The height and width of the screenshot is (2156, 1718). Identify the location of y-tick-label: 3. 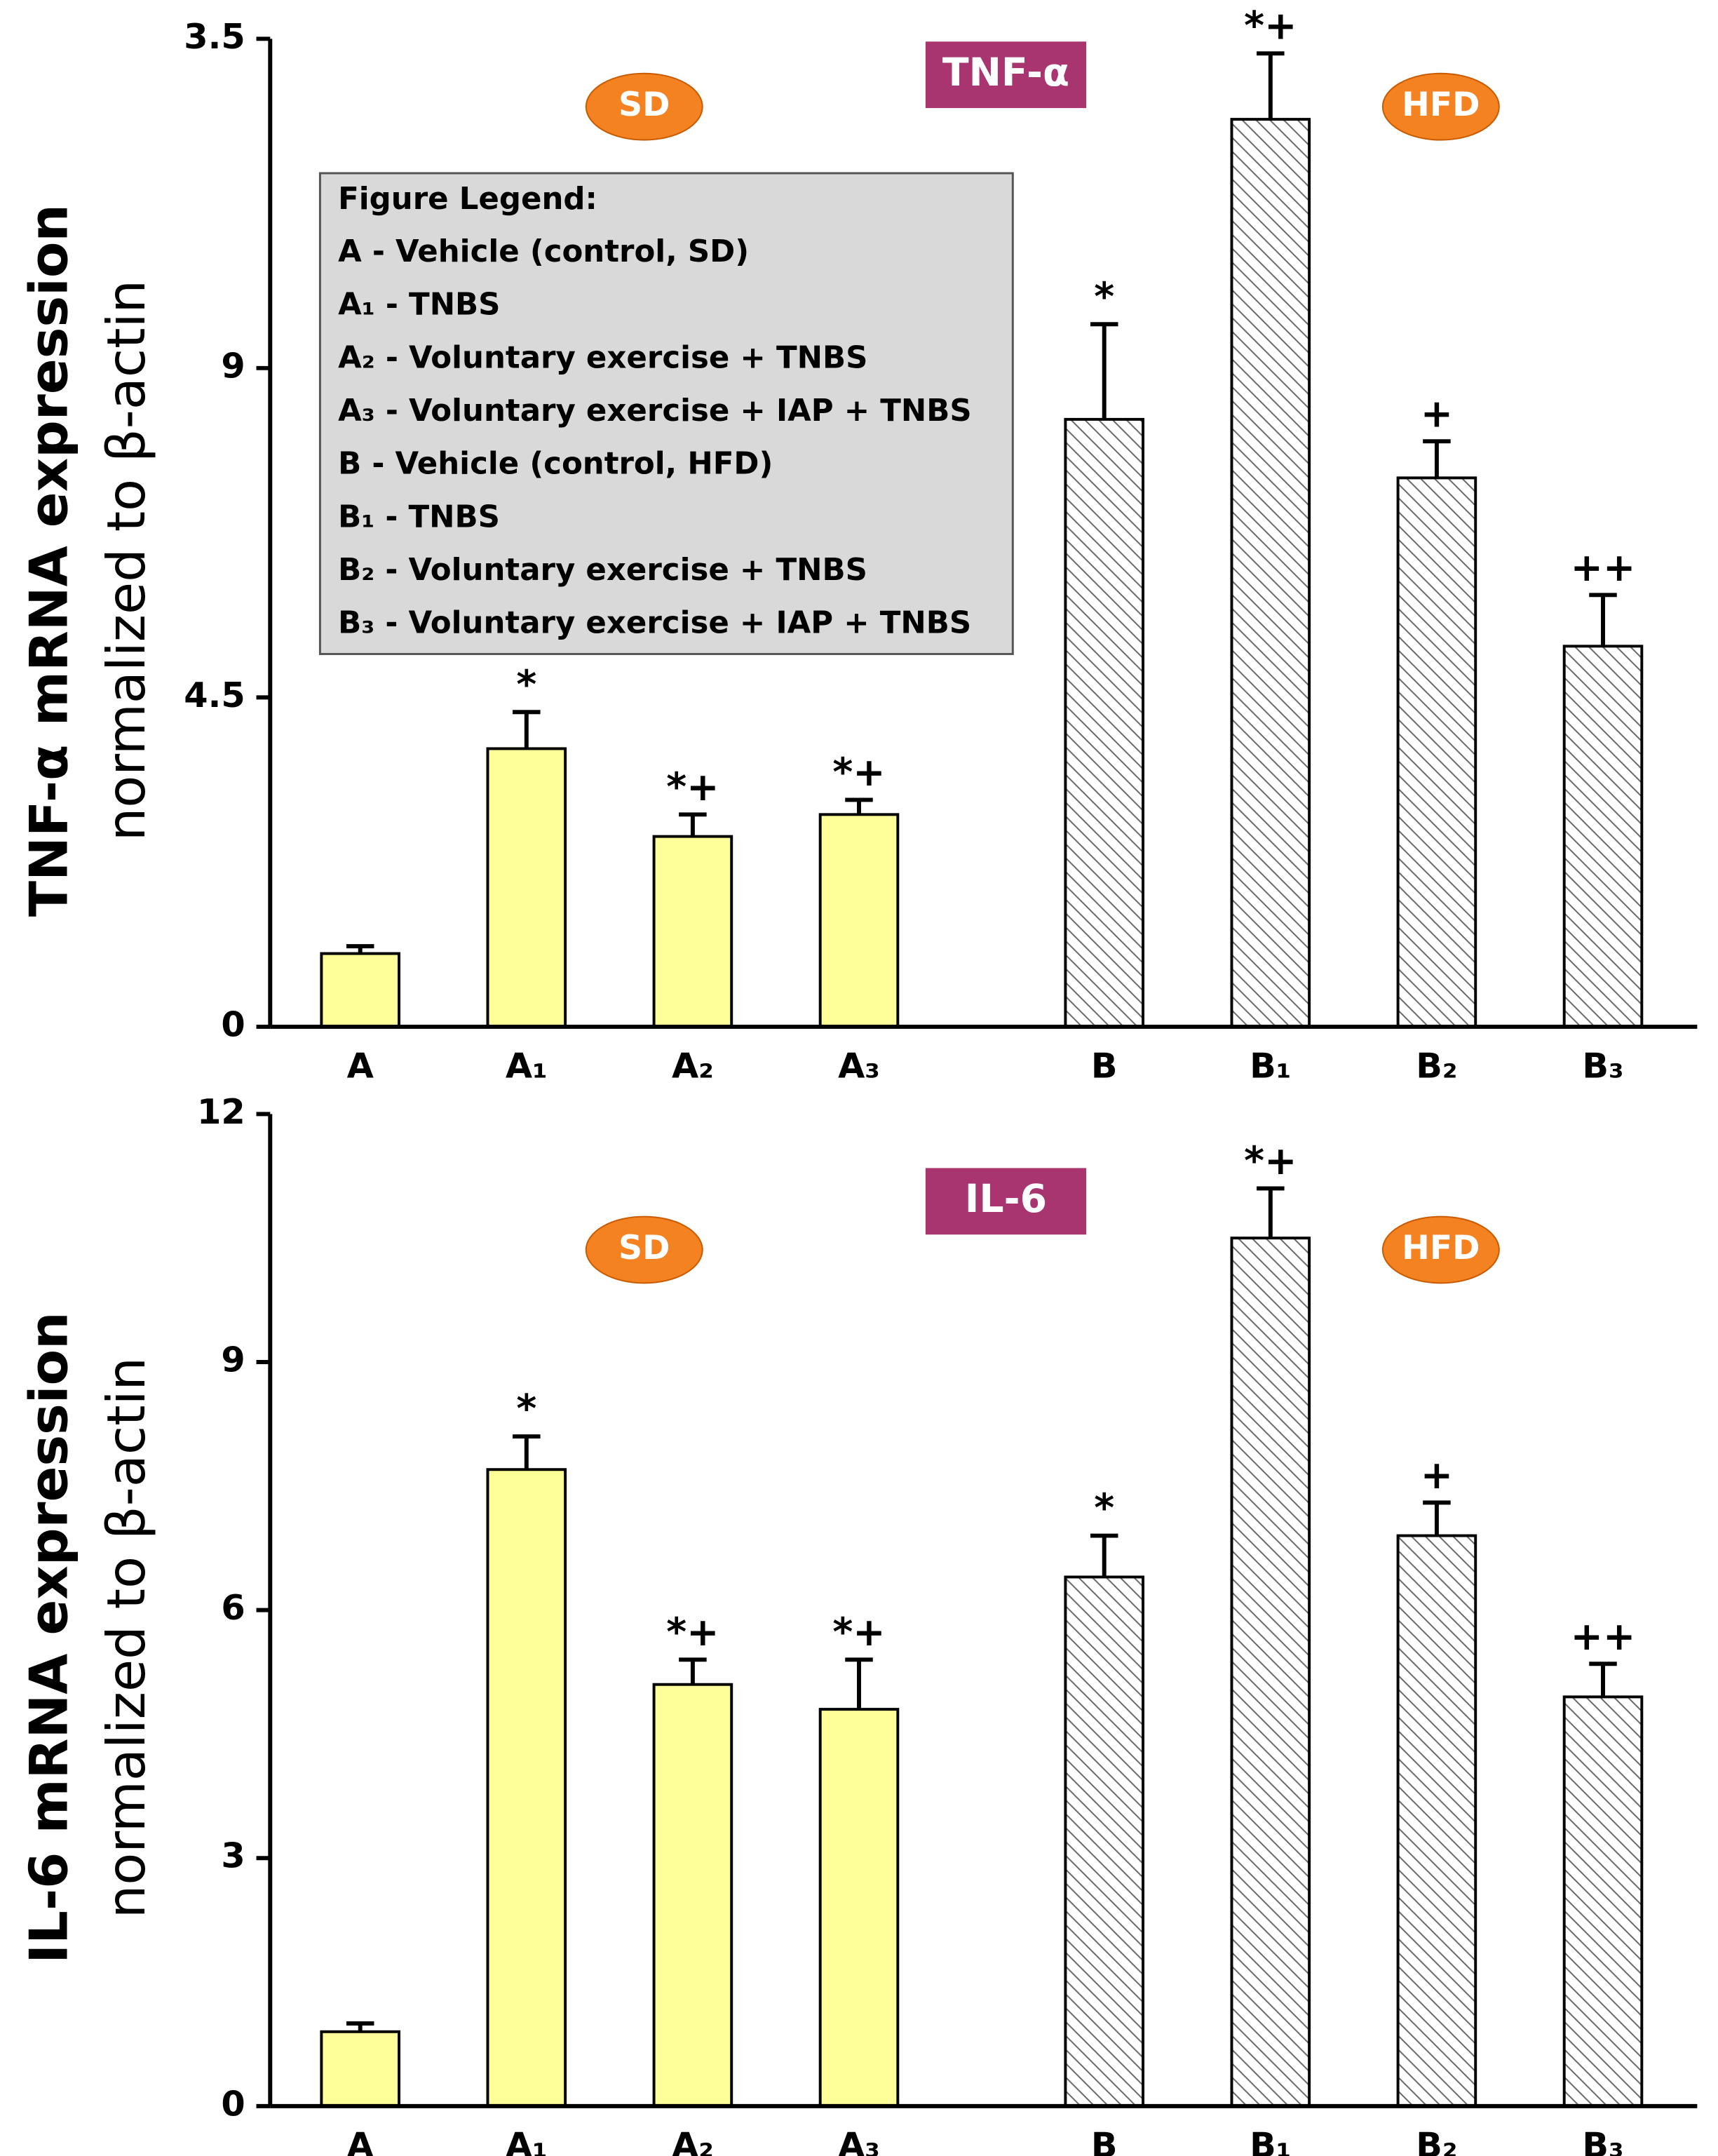
(233, 1855).